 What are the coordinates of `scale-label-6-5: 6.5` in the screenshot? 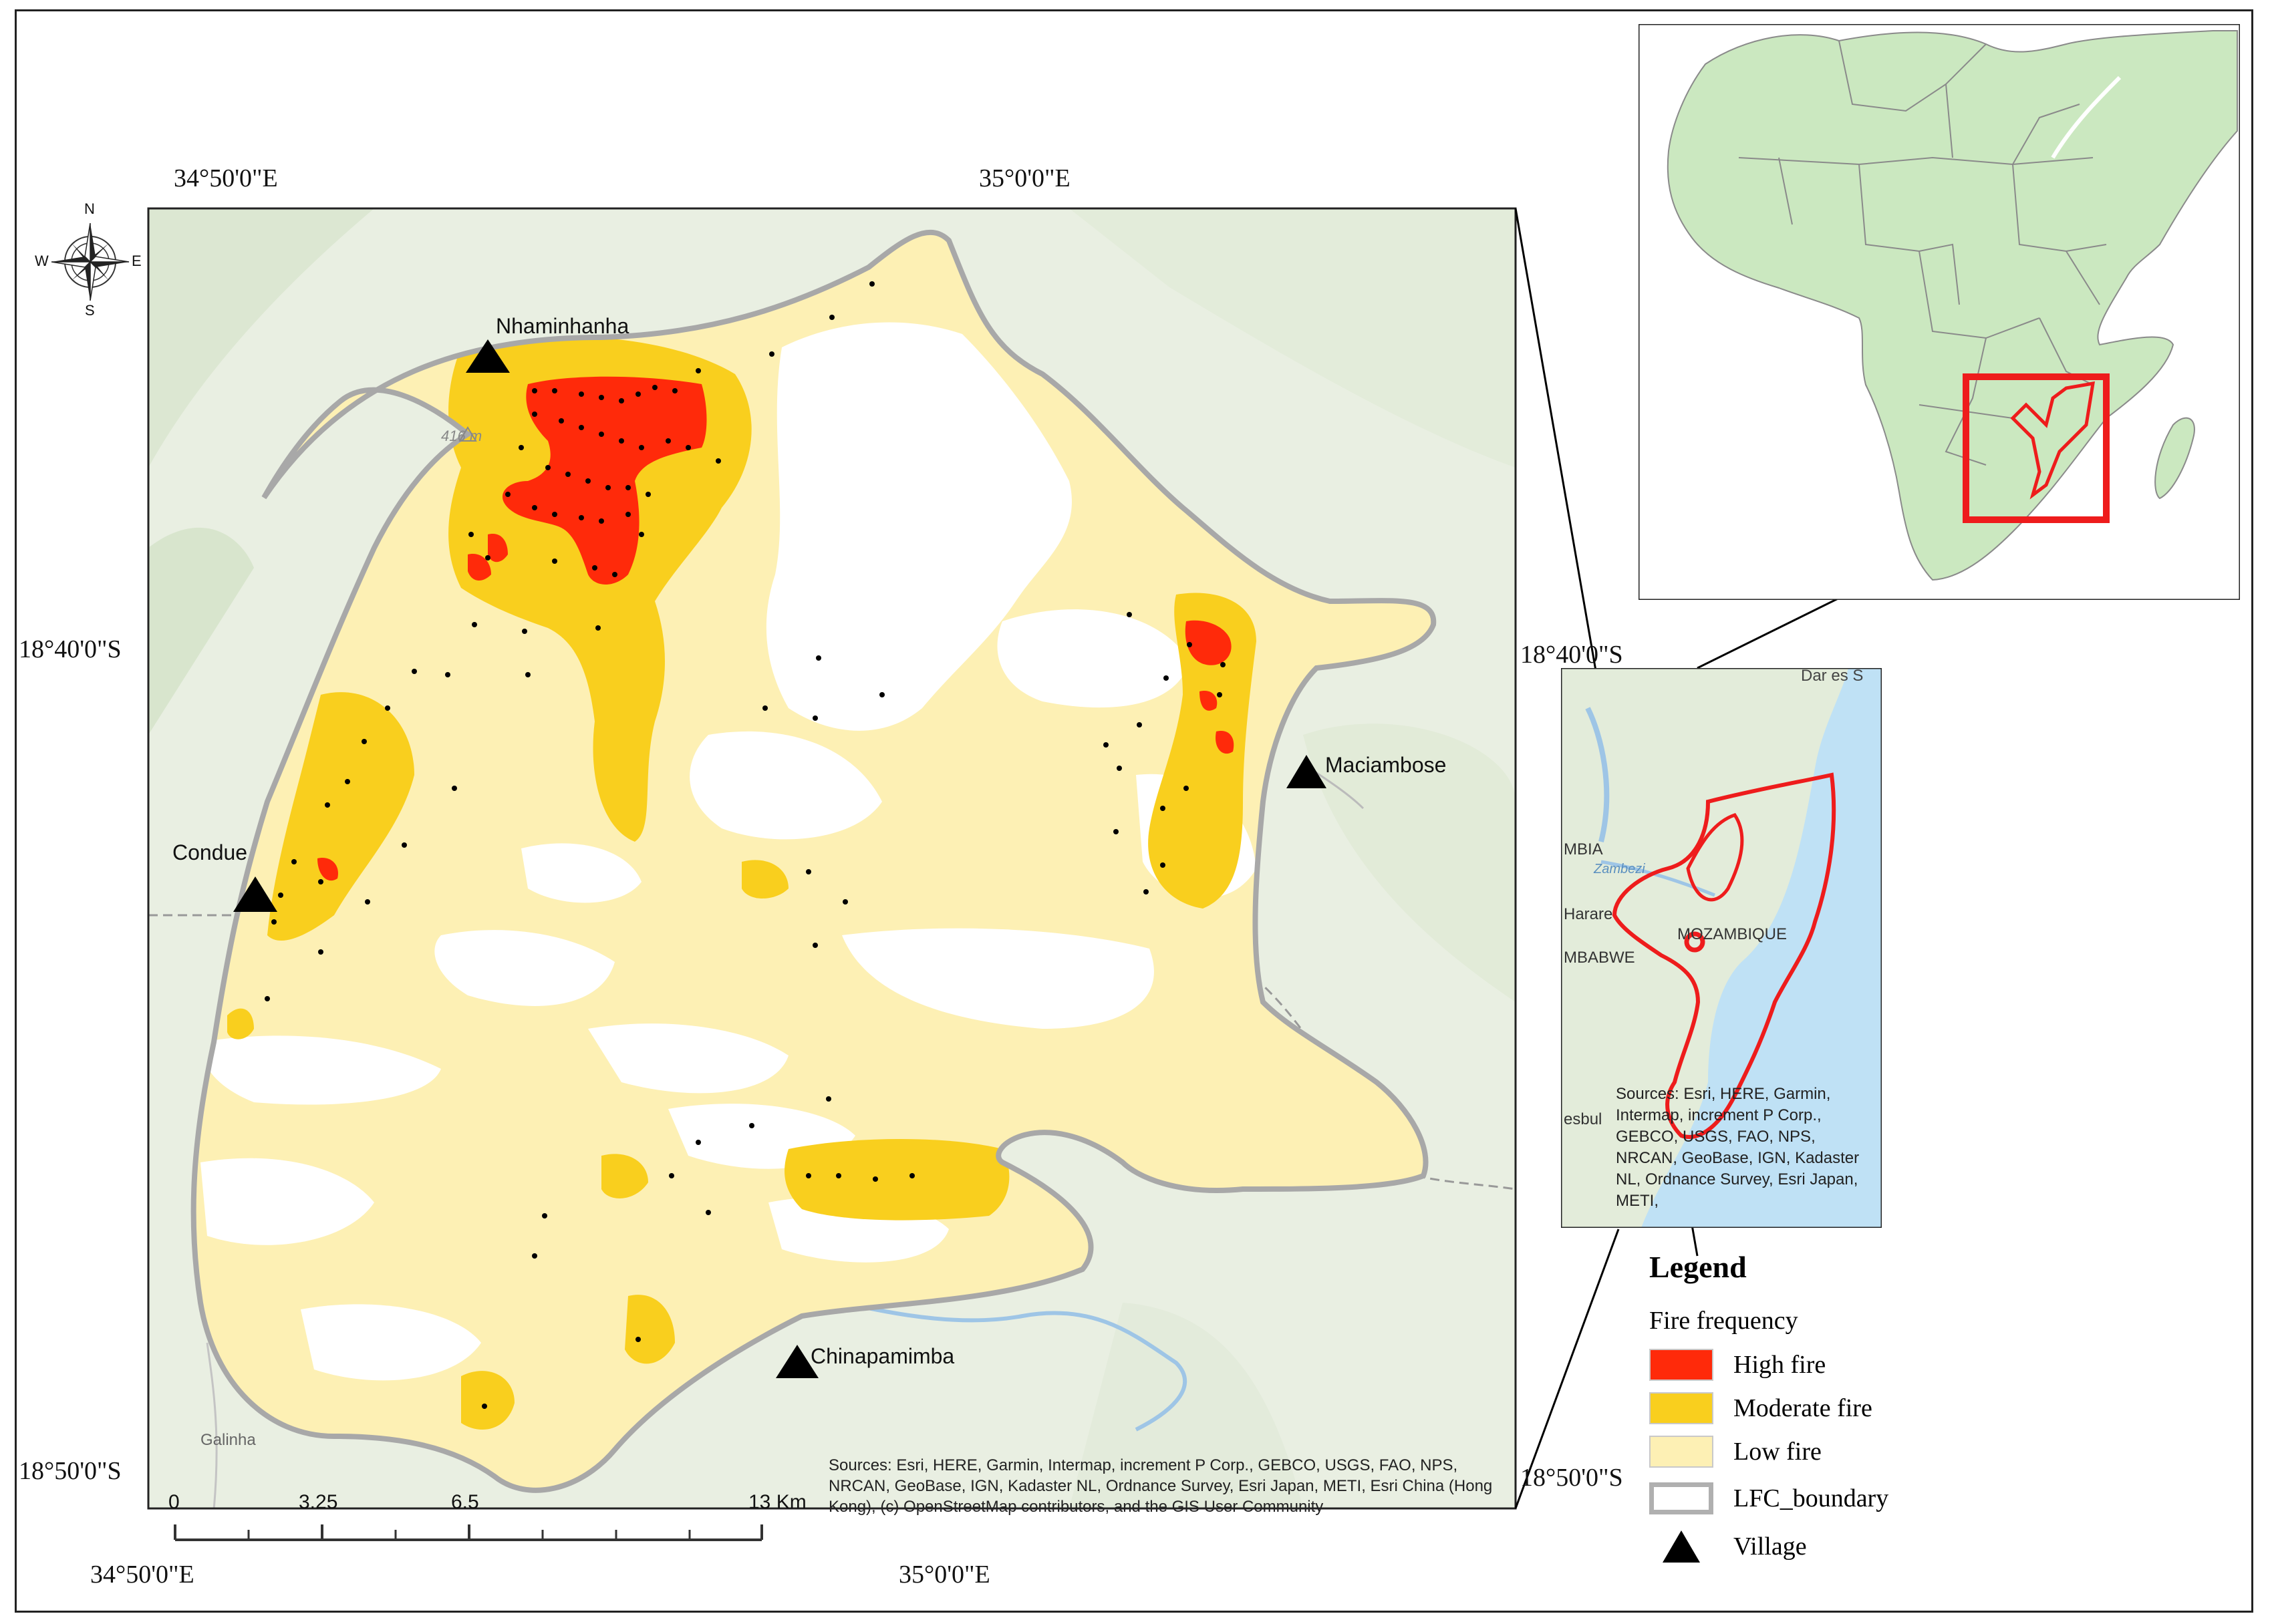 It's located at (465, 1502).